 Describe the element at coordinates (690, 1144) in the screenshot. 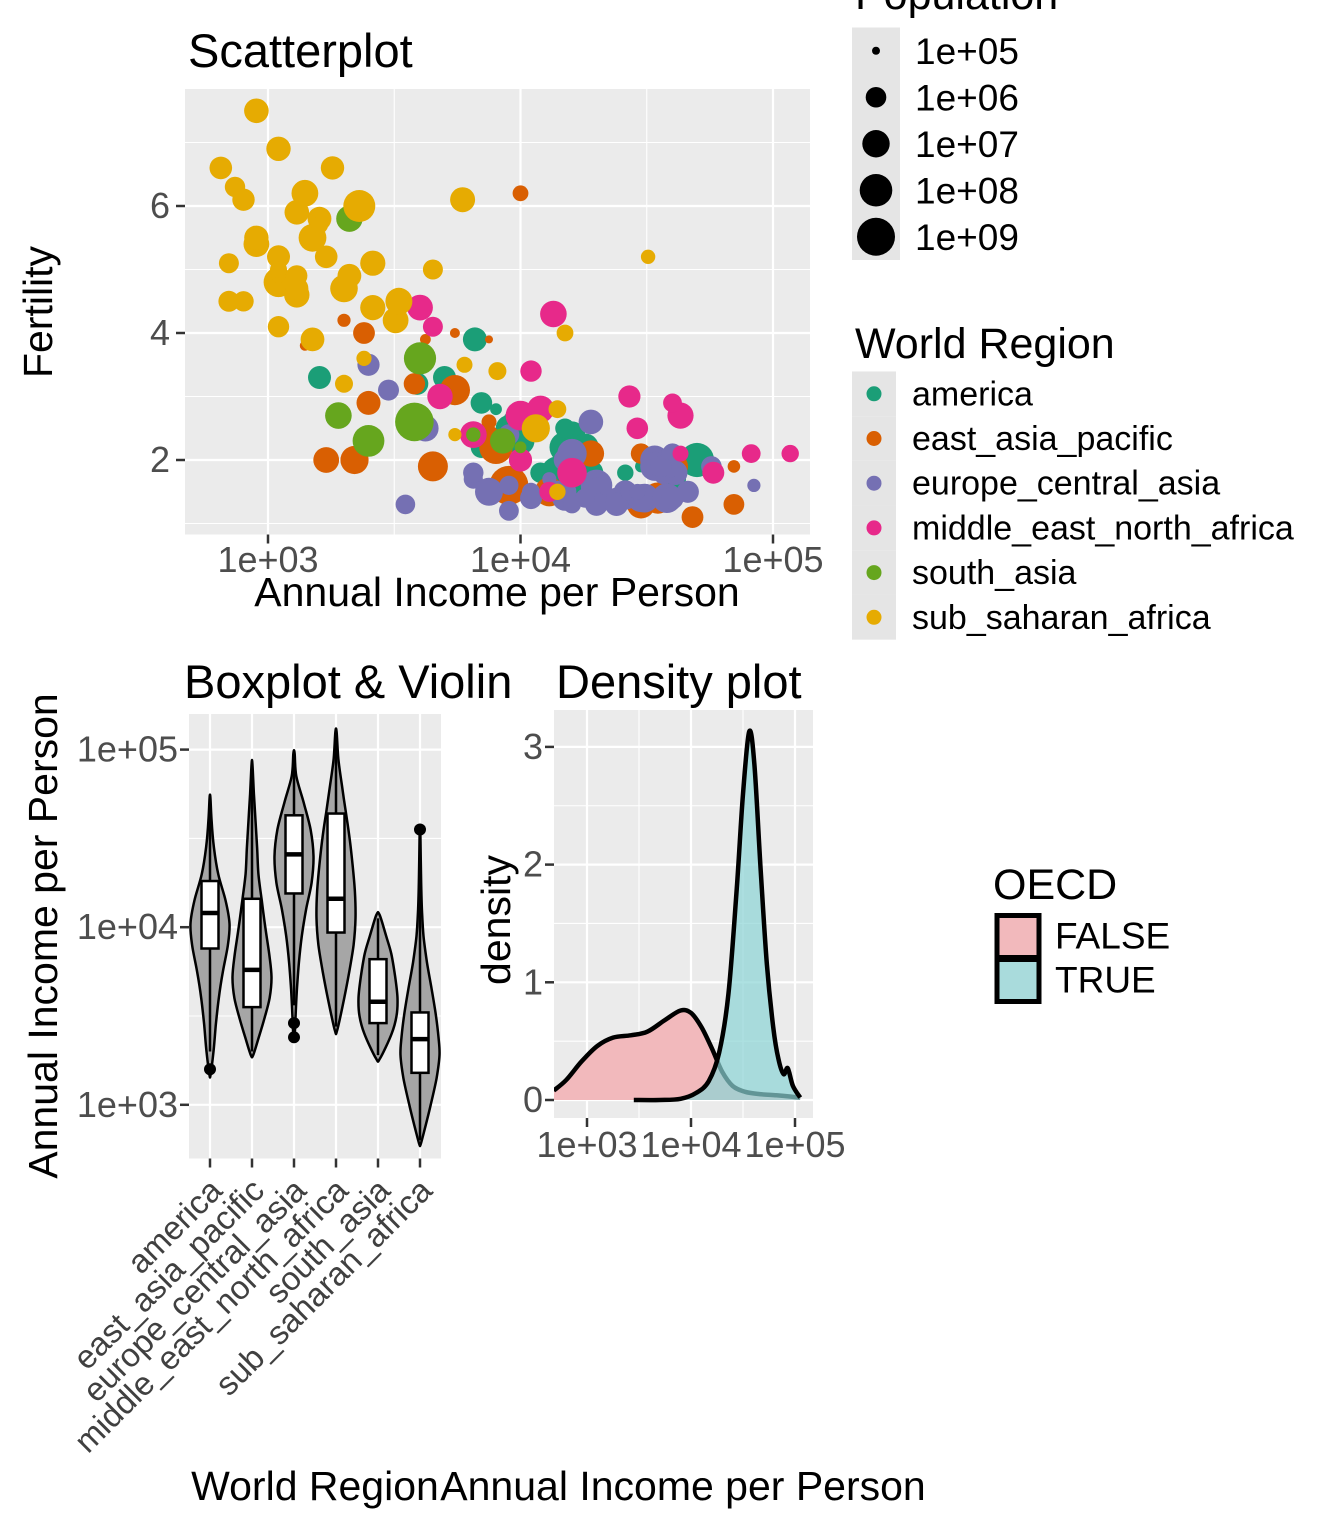

I see `density-x-tick-label: 1e+04` at that location.